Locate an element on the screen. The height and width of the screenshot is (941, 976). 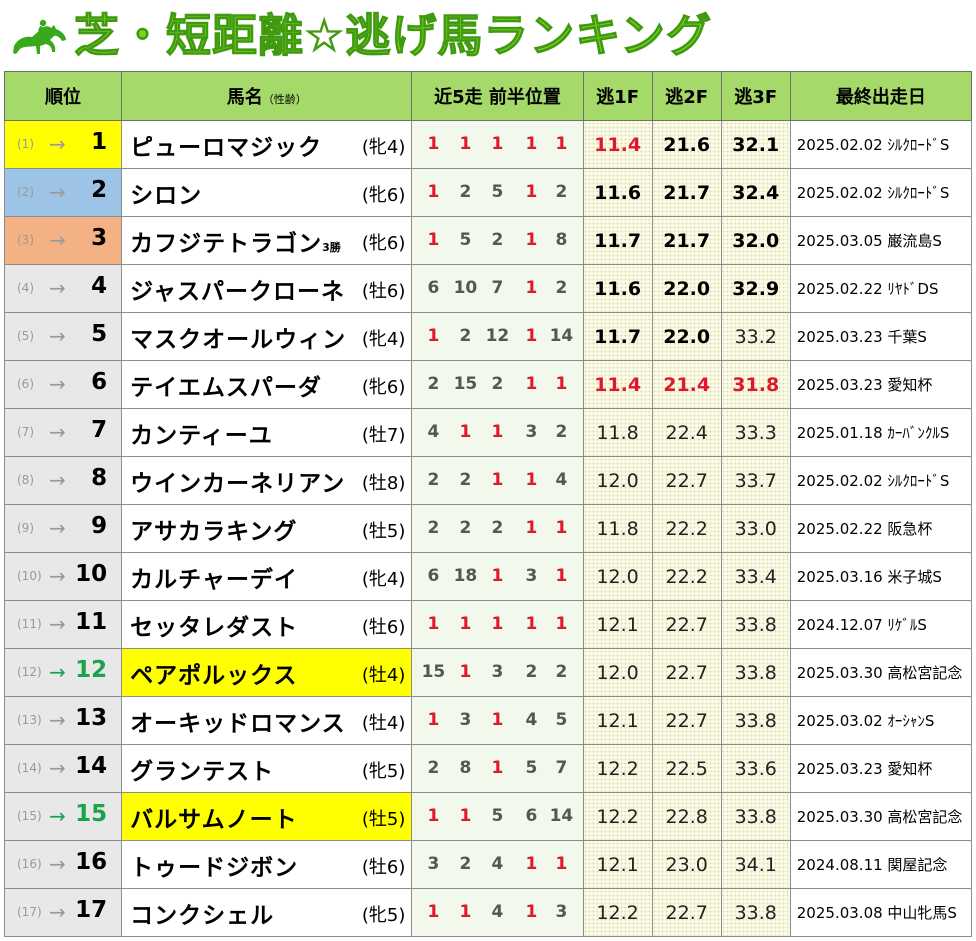
first-furlong-time: 11.8 is located at coordinates (617, 432).